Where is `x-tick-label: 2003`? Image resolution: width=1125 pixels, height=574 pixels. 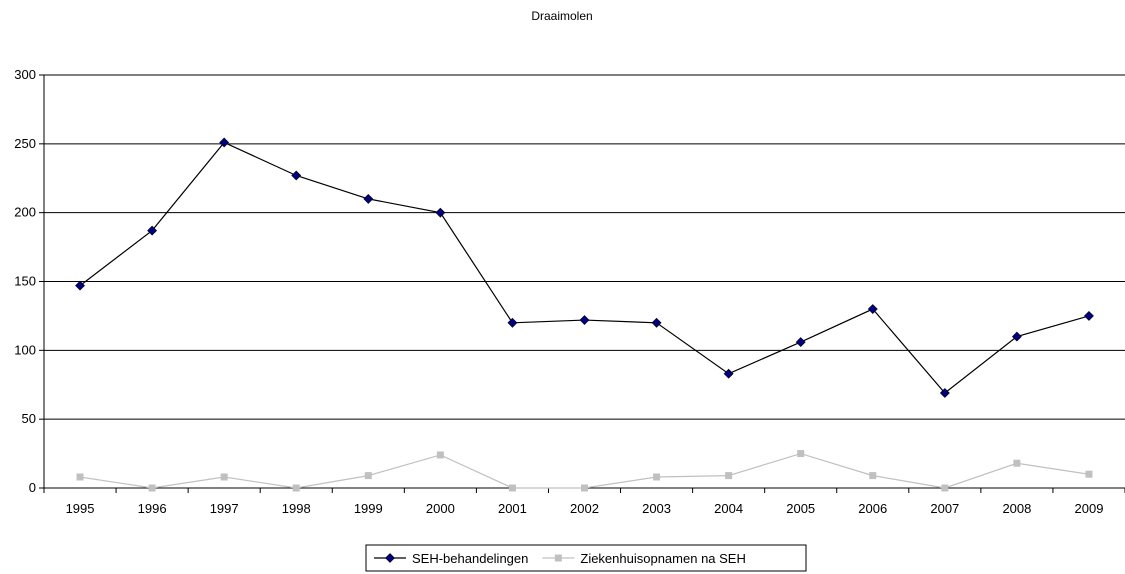 x-tick-label: 2003 is located at coordinates (656, 508).